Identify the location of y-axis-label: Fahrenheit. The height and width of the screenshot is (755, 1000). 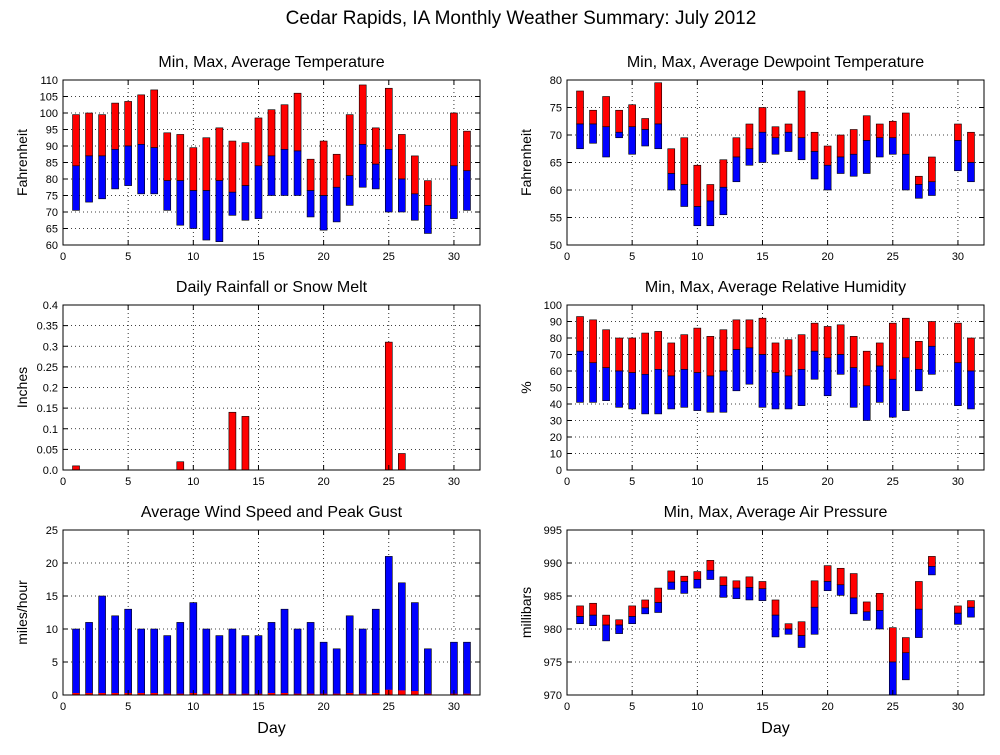
(526, 162).